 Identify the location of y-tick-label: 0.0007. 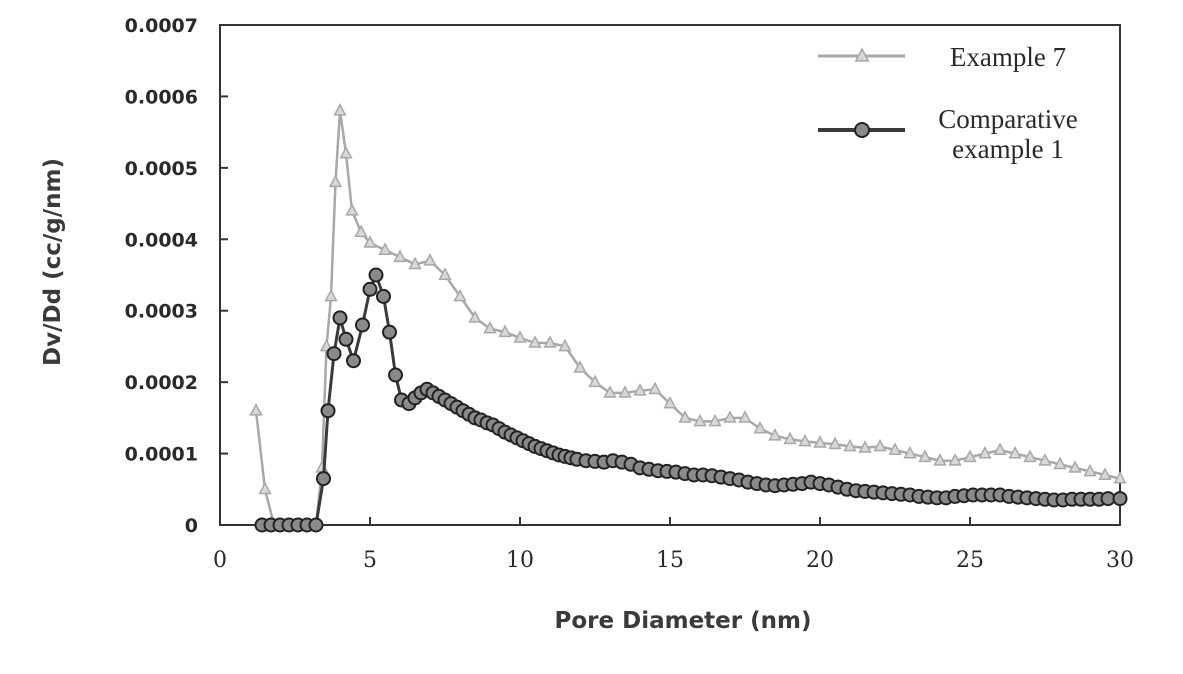
(161, 26).